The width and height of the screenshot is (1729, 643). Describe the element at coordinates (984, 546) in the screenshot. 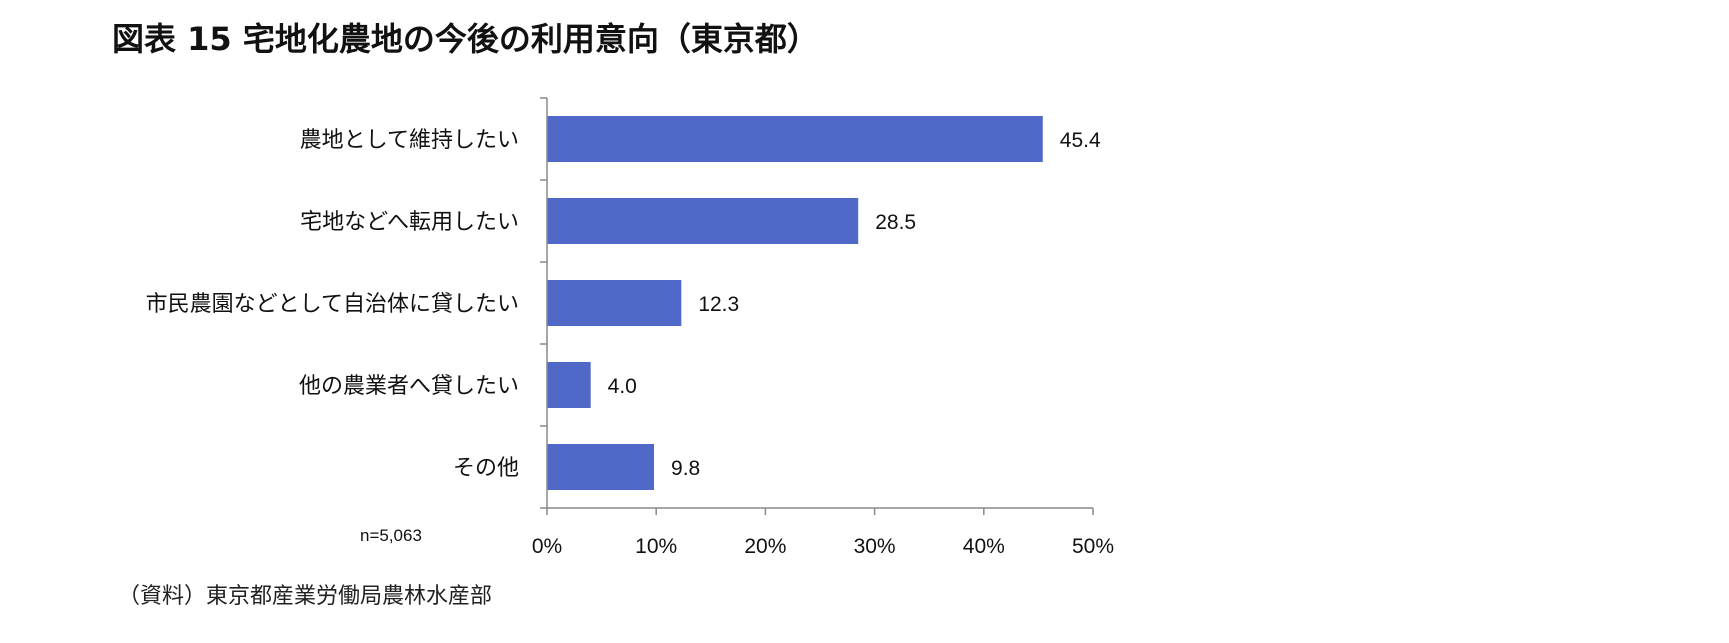

I see `x-tick-label-4: 40%` at that location.